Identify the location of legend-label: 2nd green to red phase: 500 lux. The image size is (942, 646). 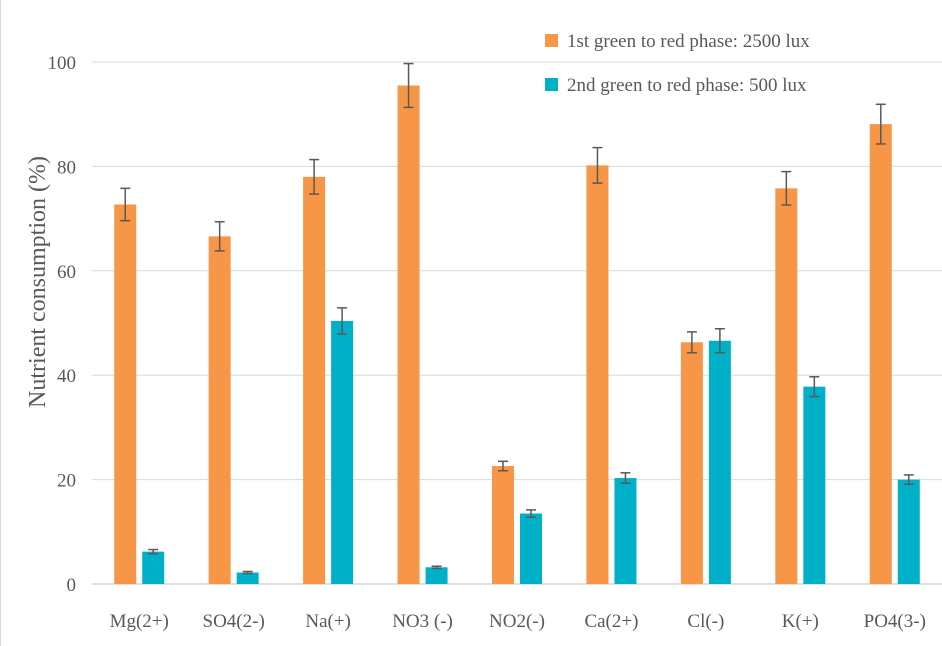
(687, 85).